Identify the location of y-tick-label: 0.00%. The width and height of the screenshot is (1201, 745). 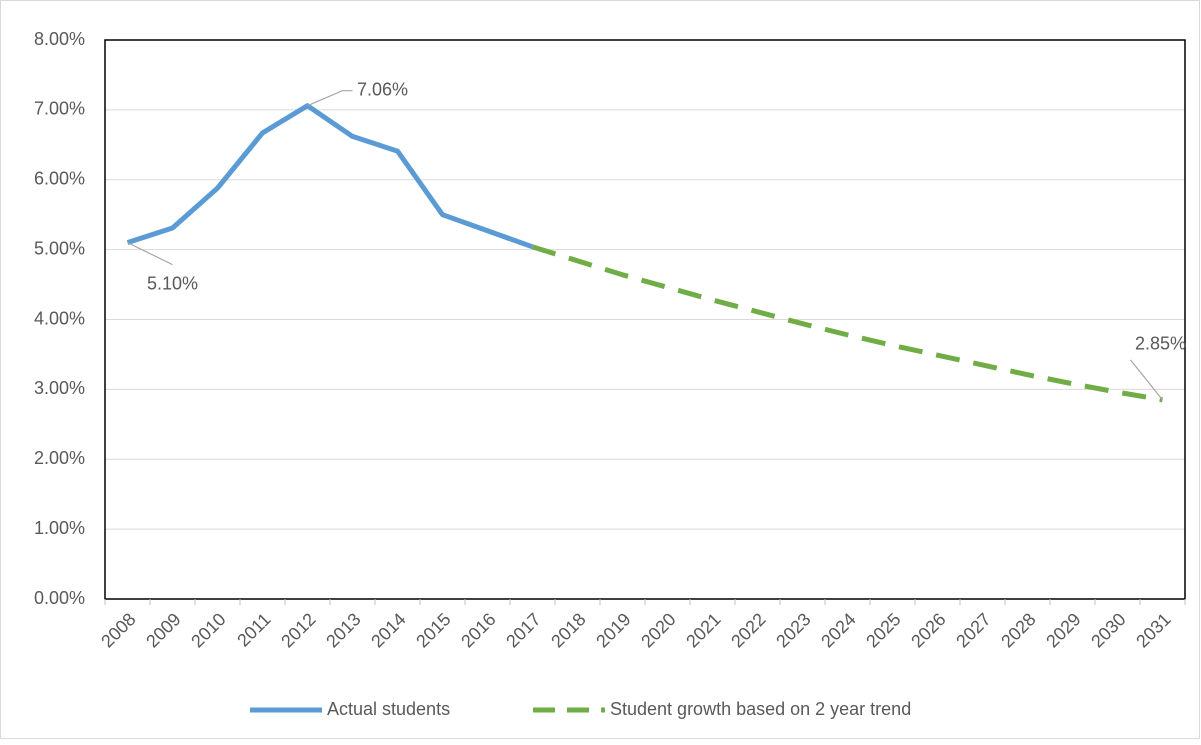
(59, 598).